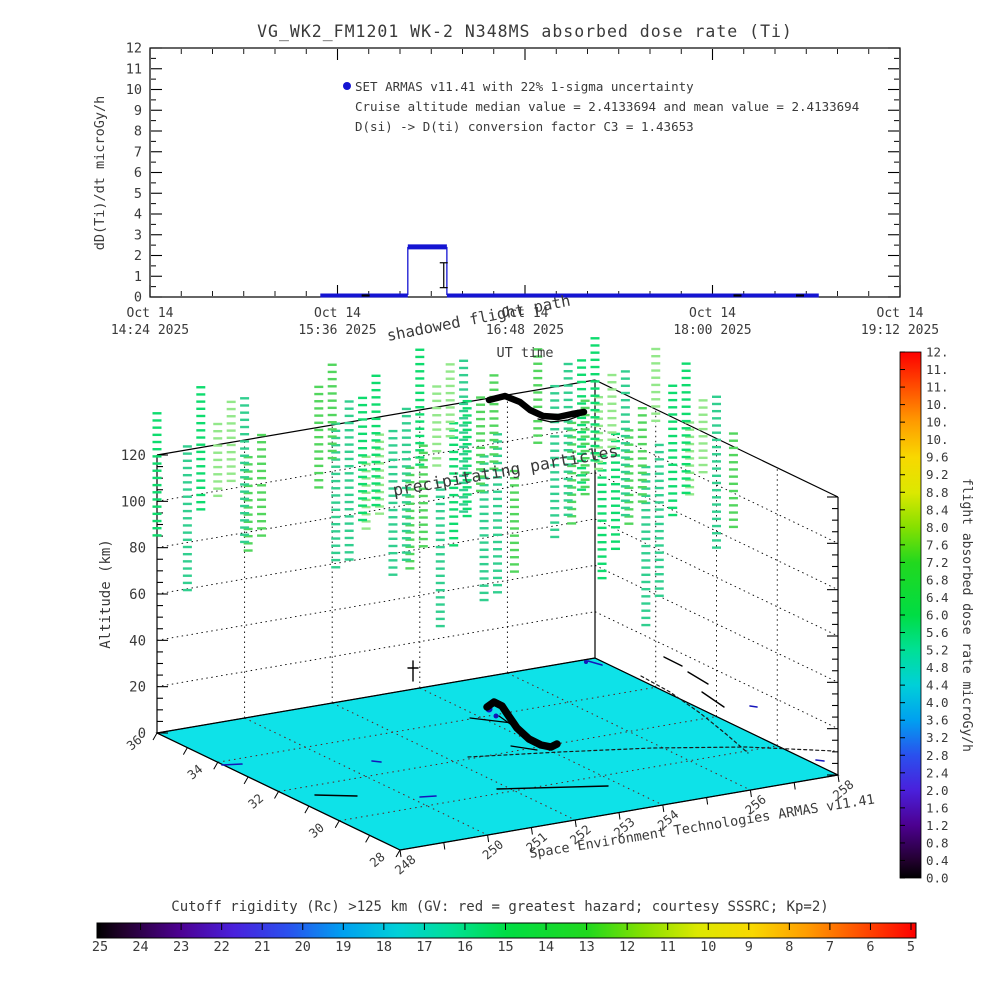 This screenshot has height=1000, width=1000. Describe the element at coordinates (716, 716) in the screenshot. I see `box-edge` at that location.